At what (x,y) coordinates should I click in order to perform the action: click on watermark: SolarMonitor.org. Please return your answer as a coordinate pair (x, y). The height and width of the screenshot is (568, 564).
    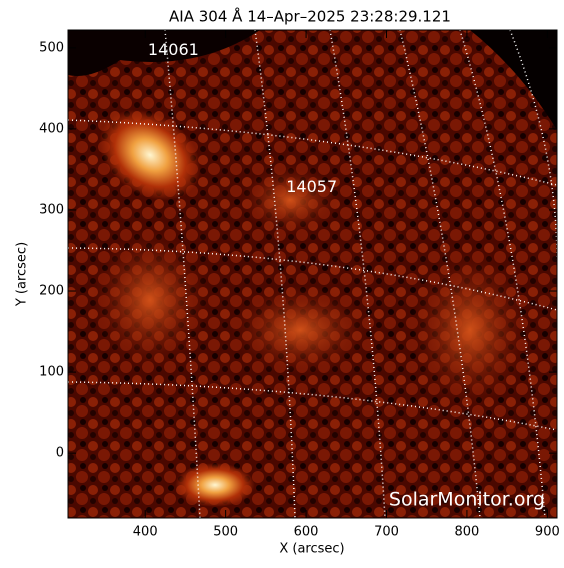
    Looking at the image, I should click on (467, 500).